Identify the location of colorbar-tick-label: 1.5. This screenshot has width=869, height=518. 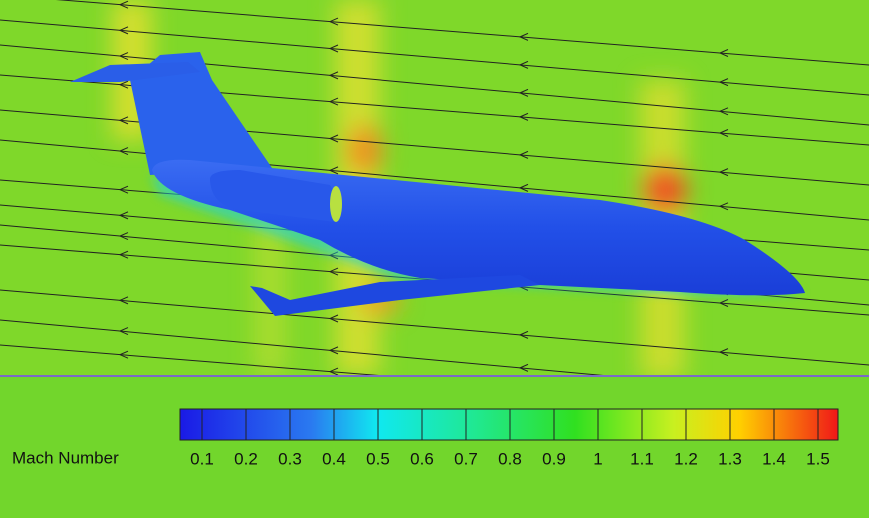
(818, 458).